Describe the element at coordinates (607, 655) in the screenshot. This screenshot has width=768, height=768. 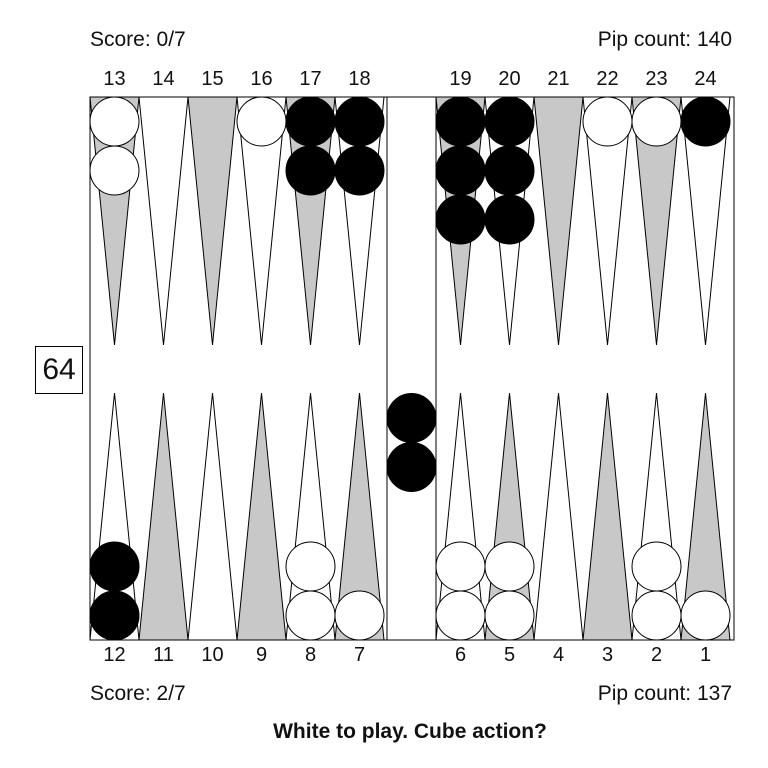
I see `point-number-3: 3` at that location.